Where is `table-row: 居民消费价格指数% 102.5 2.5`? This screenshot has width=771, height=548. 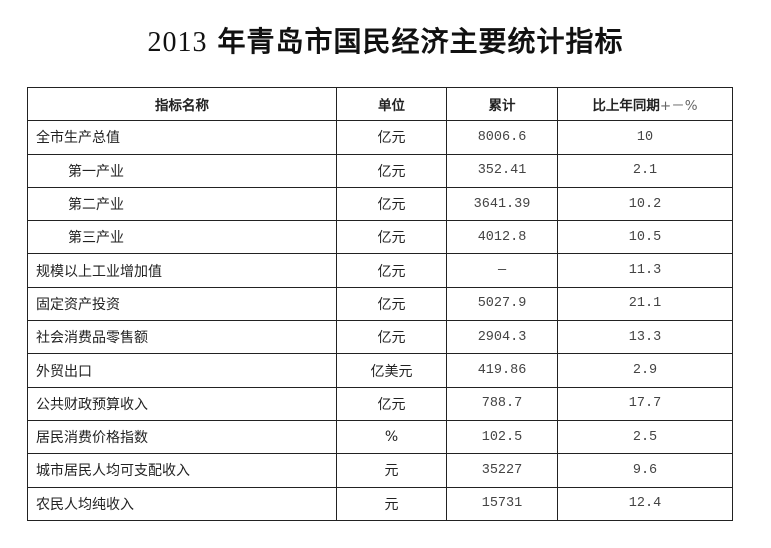
table-row: 居民消费价格指数% 102.5 2.5 is located at coordinates (380, 437).